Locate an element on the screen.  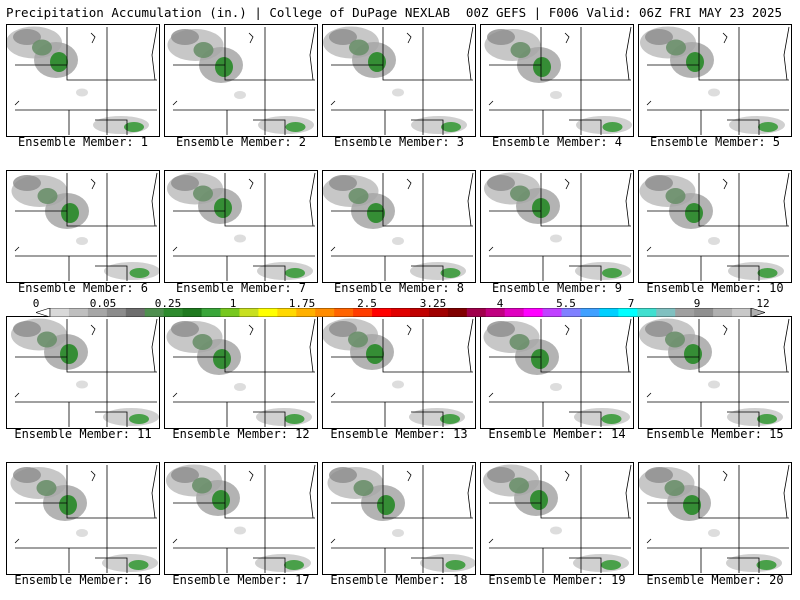
colorbar-tick-label: 12 is located at coordinates (763, 303).